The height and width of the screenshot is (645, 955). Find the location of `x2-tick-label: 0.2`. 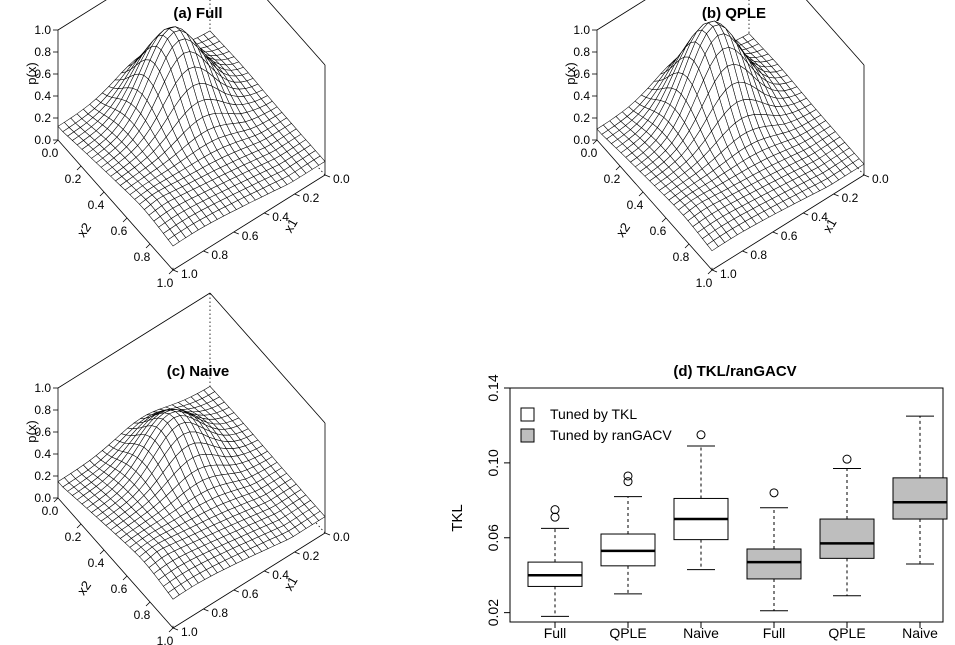

x2-tick-label: 0.2 is located at coordinates (73, 179).